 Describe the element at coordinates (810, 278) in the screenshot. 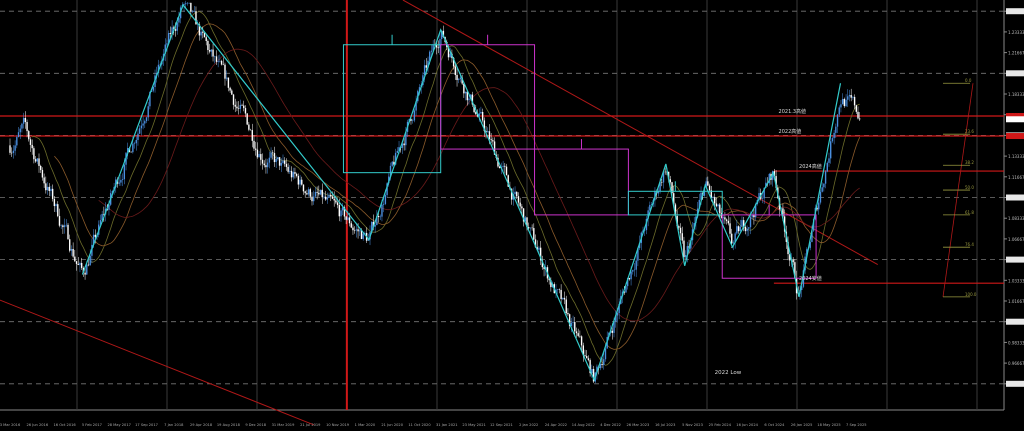

I see `level-label: 2024安値` at that location.